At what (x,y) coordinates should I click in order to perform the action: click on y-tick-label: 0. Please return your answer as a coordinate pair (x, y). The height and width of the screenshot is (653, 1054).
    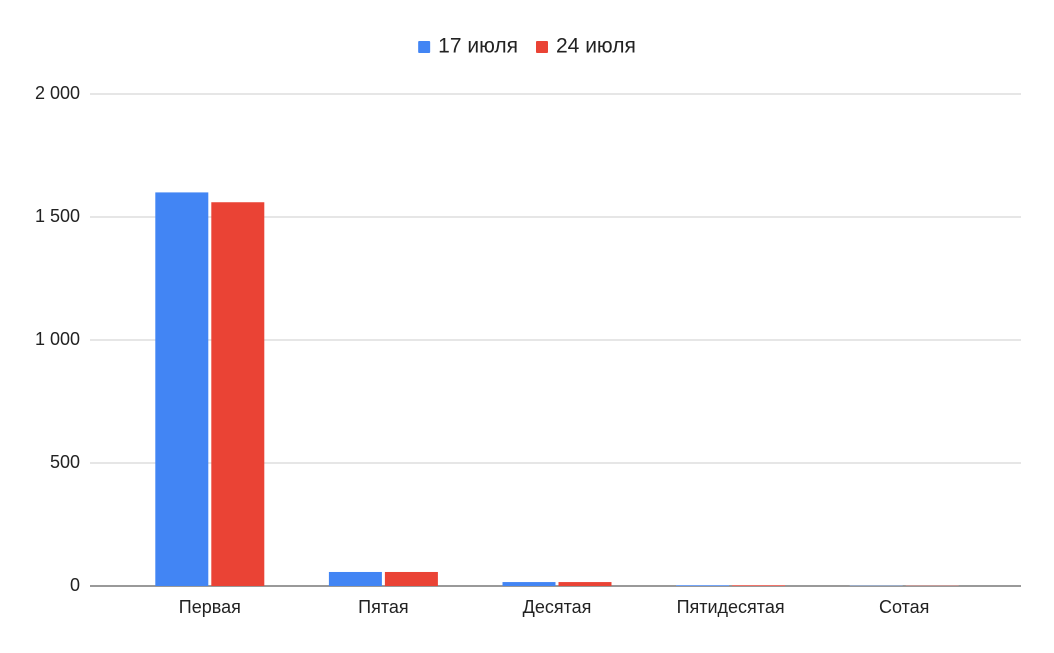
    Looking at the image, I should click on (75, 585).